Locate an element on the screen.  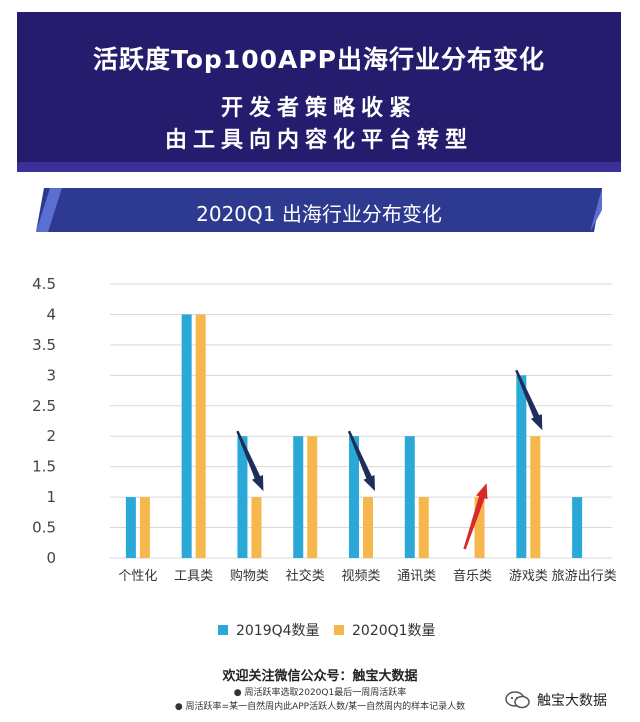
y-tick-label: 4 is located at coordinates (51, 314).